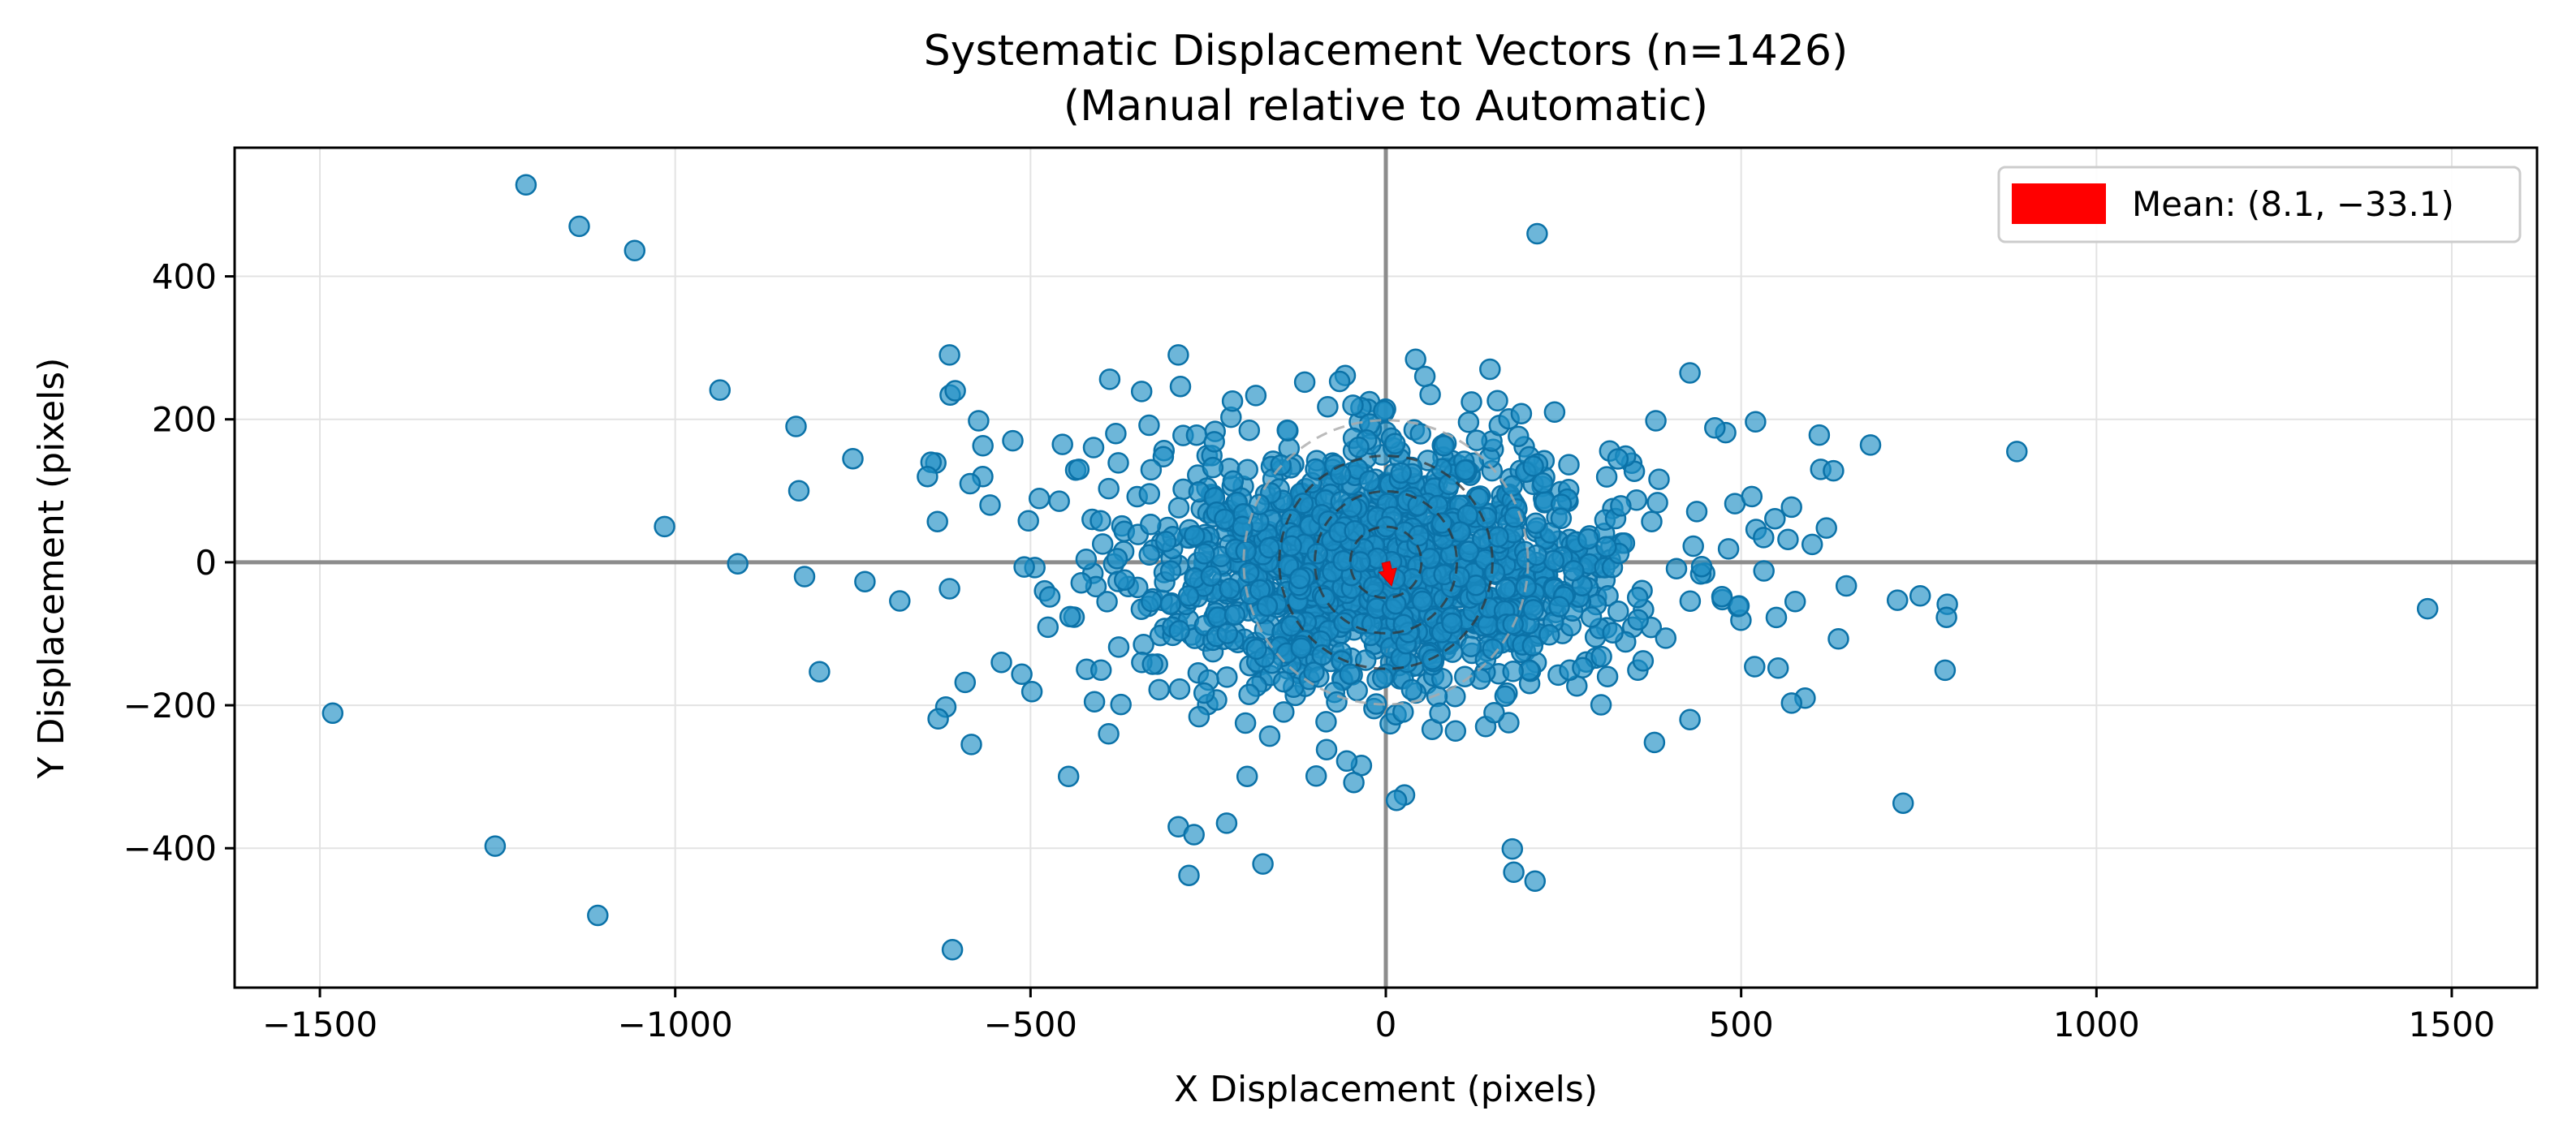 The height and width of the screenshot is (1141, 2576). I want to click on reference-circle, so click(1386, 562).